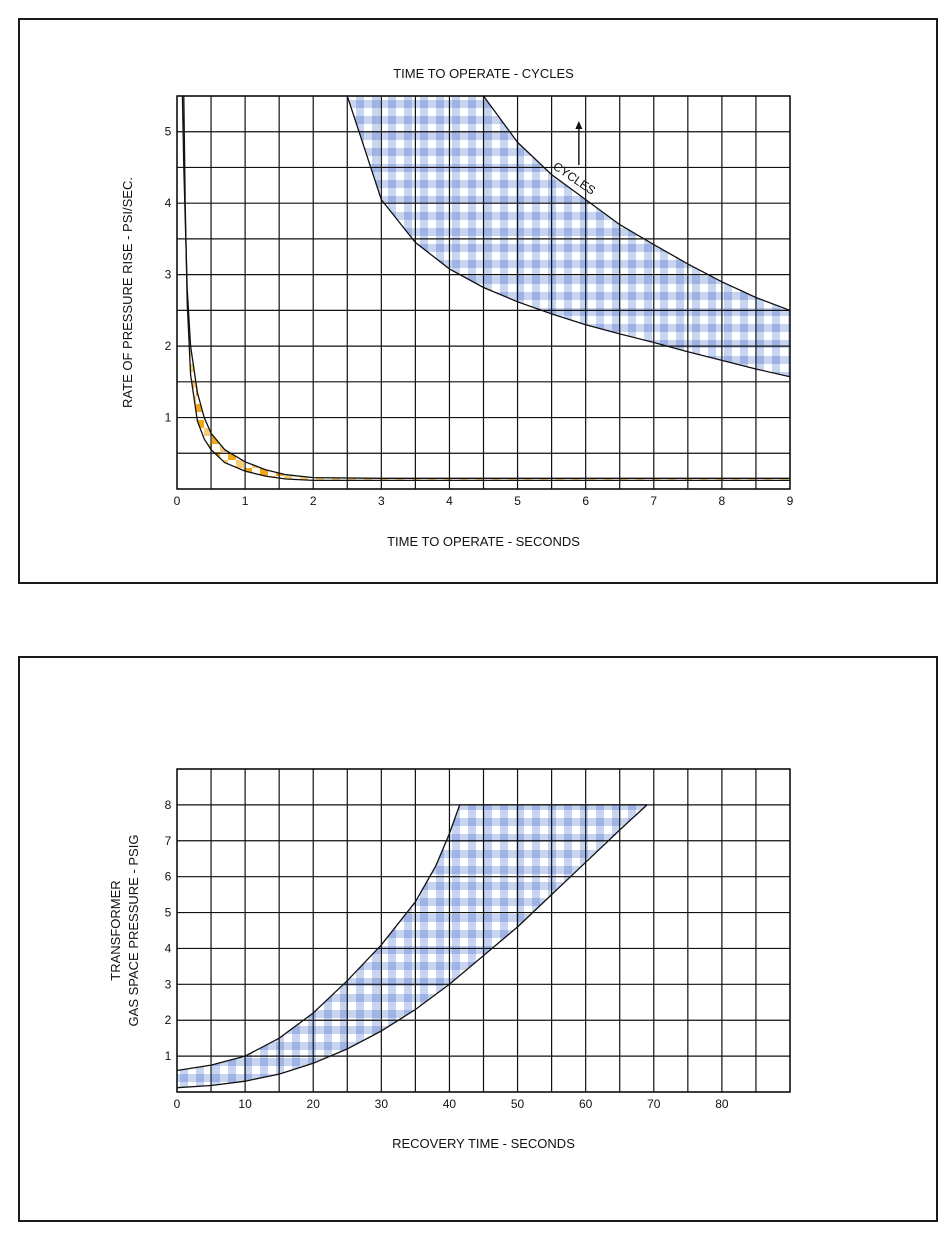 The height and width of the screenshot is (1240, 952). What do you see at coordinates (517, 501) in the screenshot?
I see `x-tick-label: 5` at bounding box center [517, 501].